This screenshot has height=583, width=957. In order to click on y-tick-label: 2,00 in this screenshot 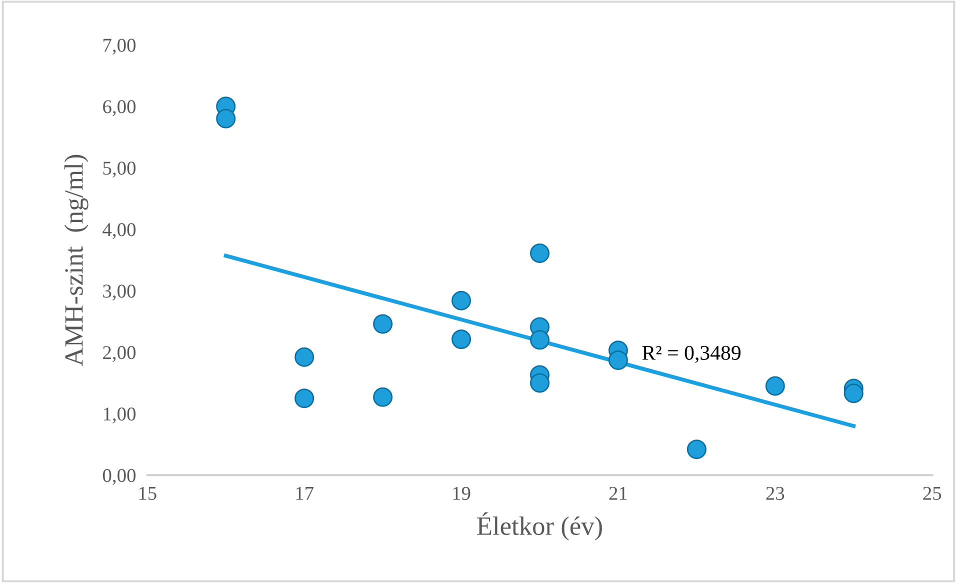, I will do `click(119, 354)`.